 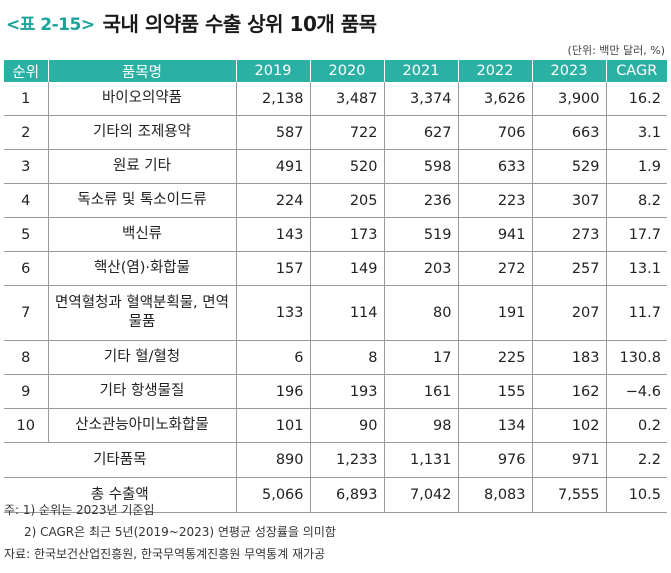 What do you see at coordinates (347, 132) in the screenshot?
I see `value-cell-2020: 722` at bounding box center [347, 132].